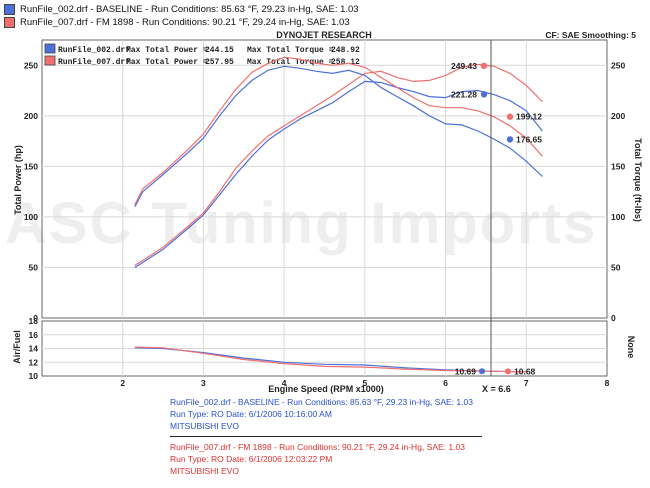 The height and width of the screenshot is (488, 650). Describe the element at coordinates (31, 116) in the screenshot. I see `y-tick-power: 200` at that location.